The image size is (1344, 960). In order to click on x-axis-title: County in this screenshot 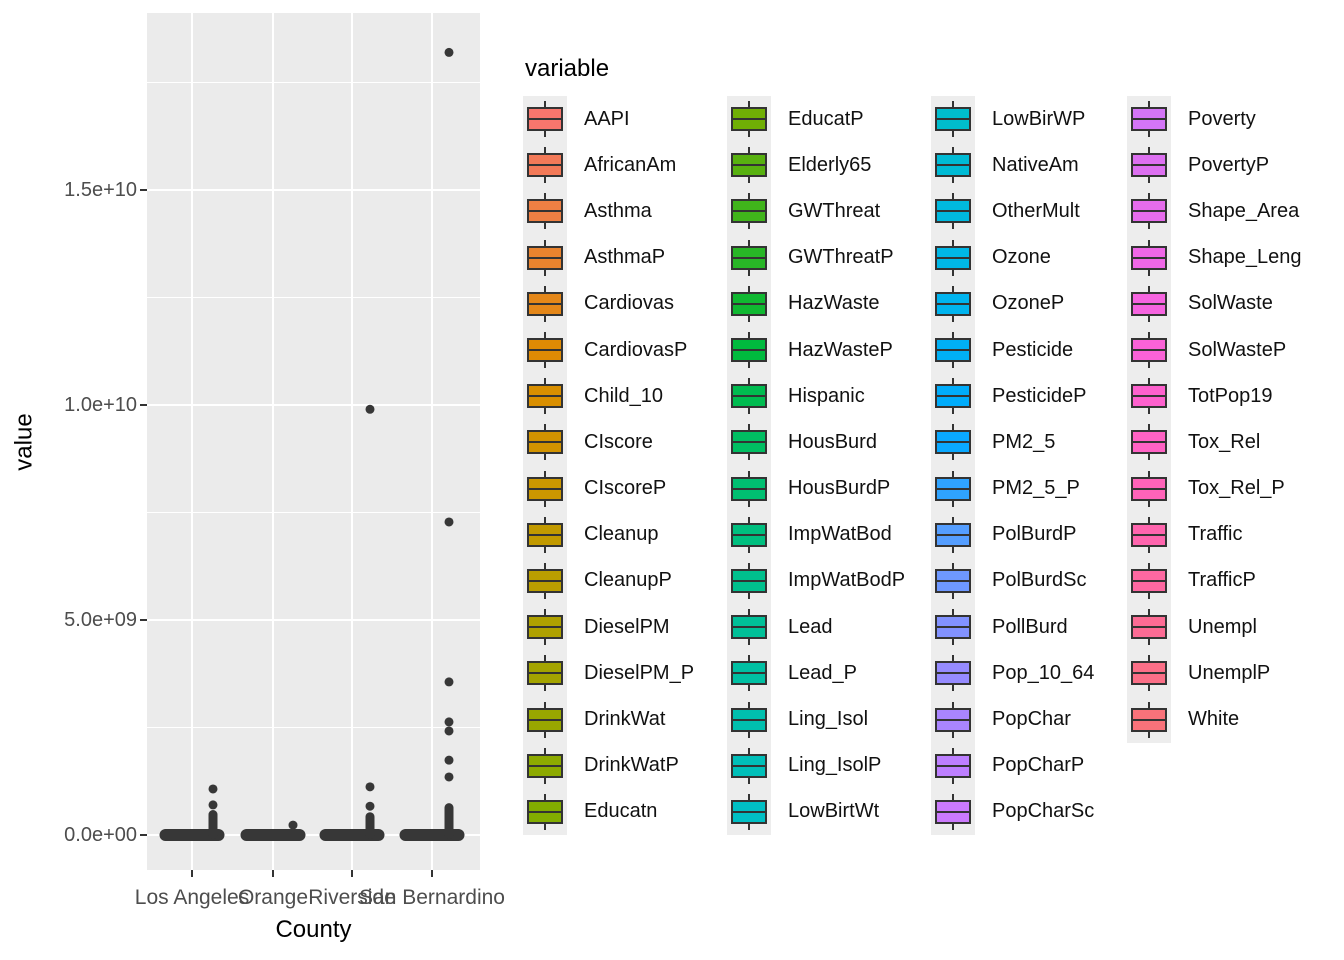, I will do `click(313, 929)`.